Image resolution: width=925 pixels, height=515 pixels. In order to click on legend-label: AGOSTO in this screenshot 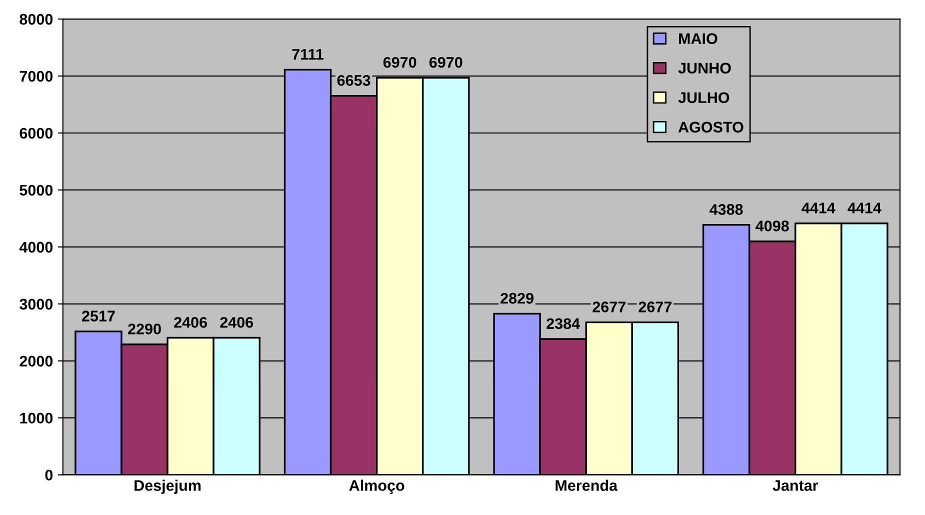, I will do `click(711, 127)`.